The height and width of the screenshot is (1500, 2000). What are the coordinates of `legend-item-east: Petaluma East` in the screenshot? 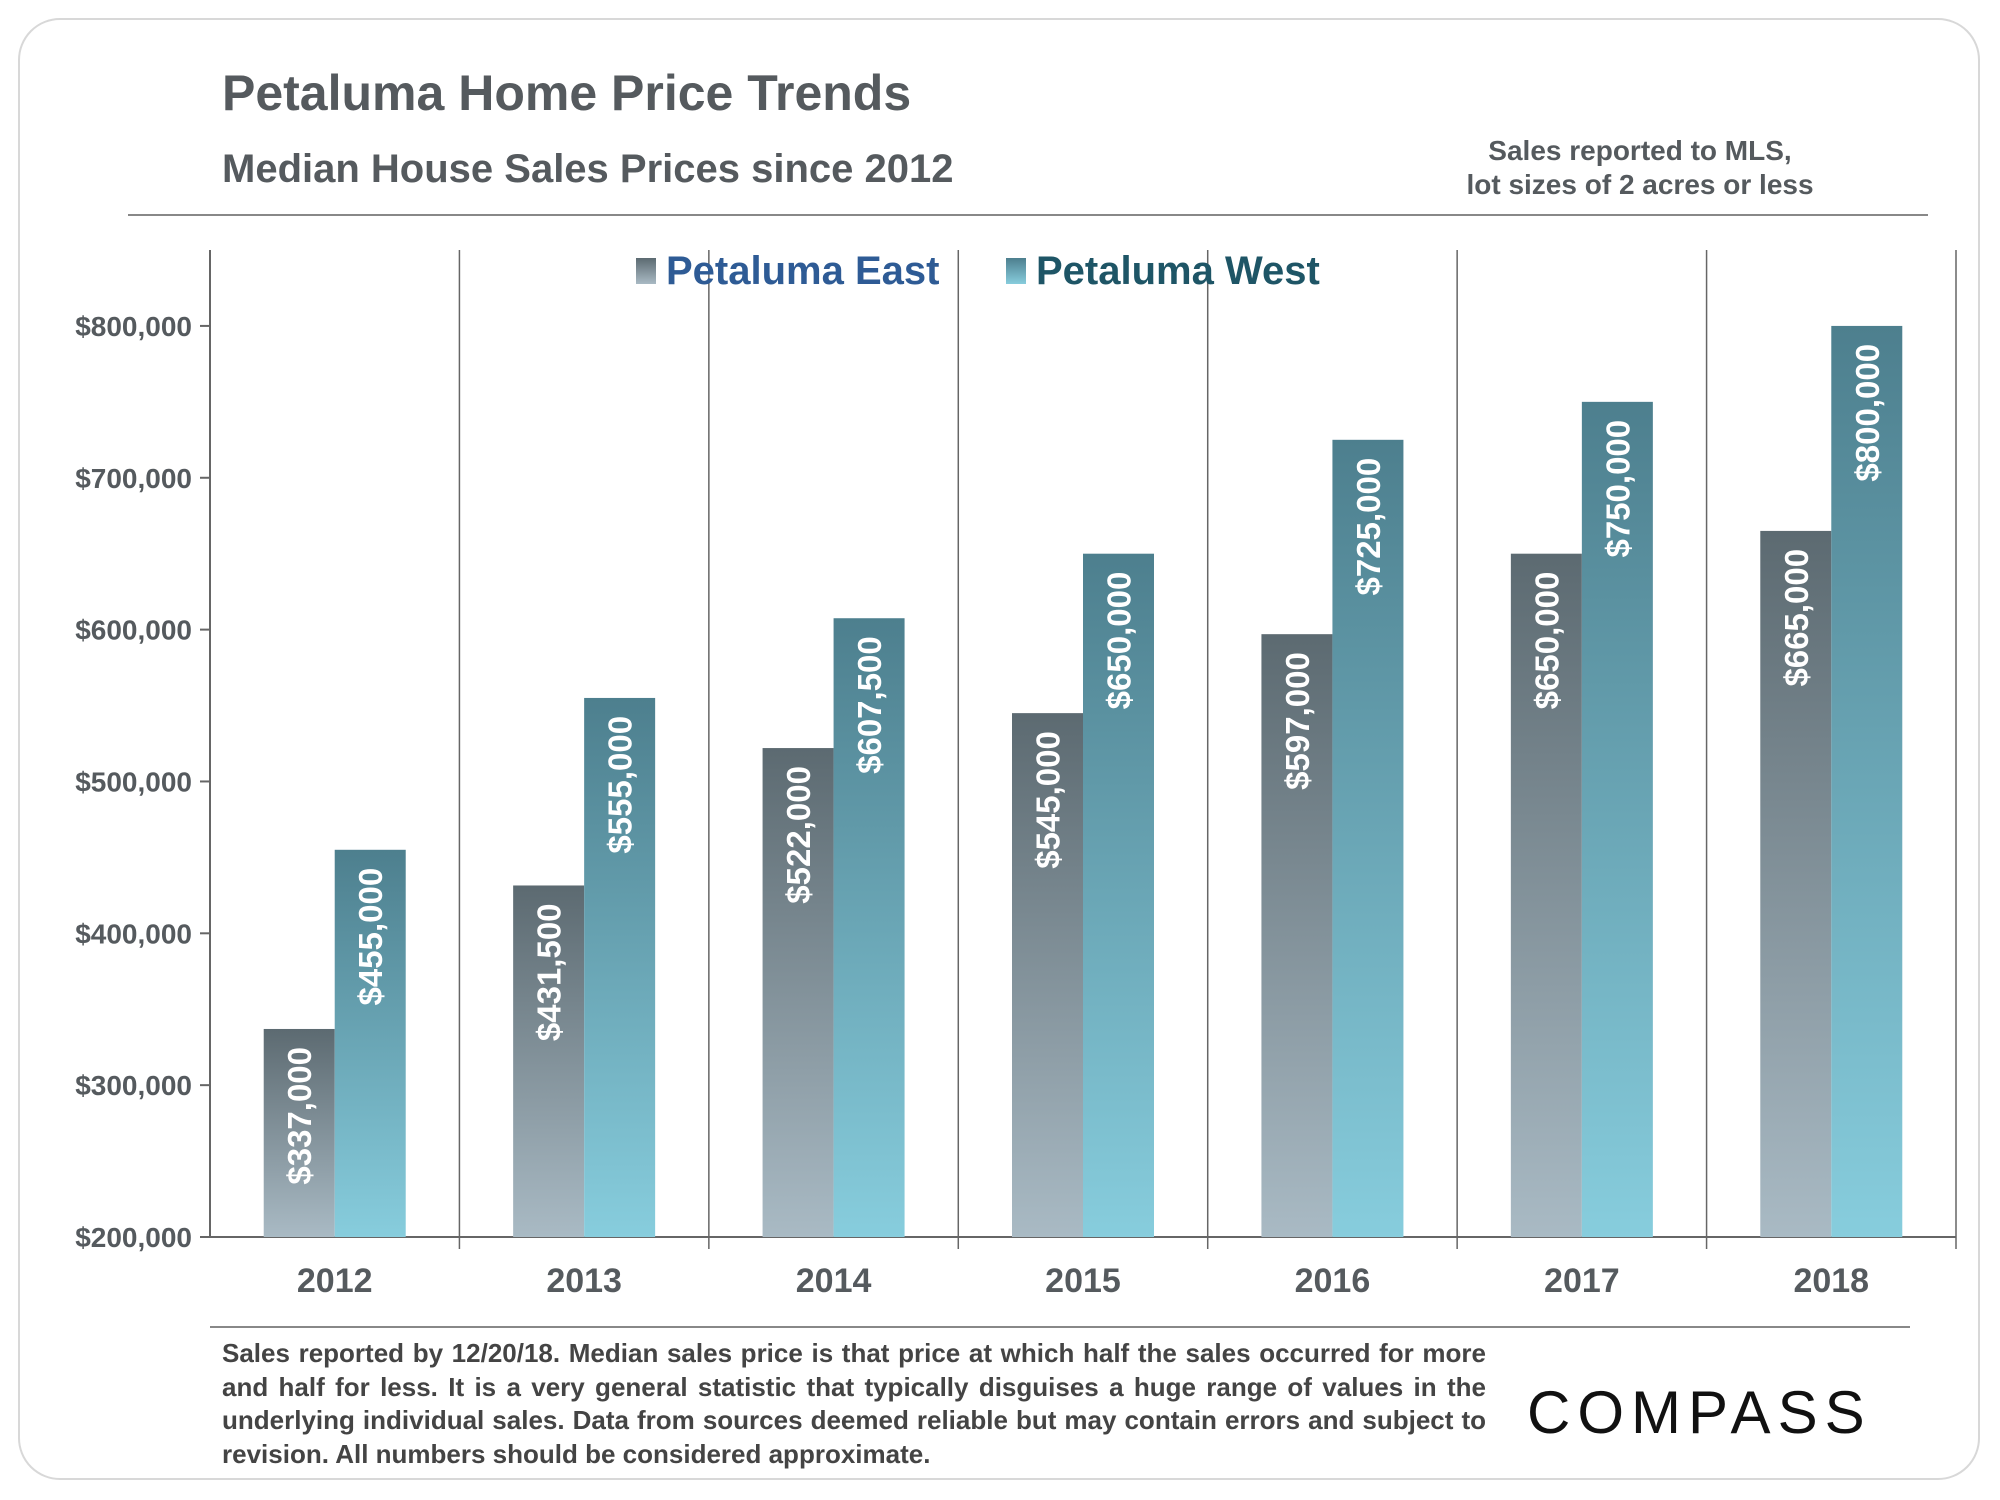 It's located at (787, 271).